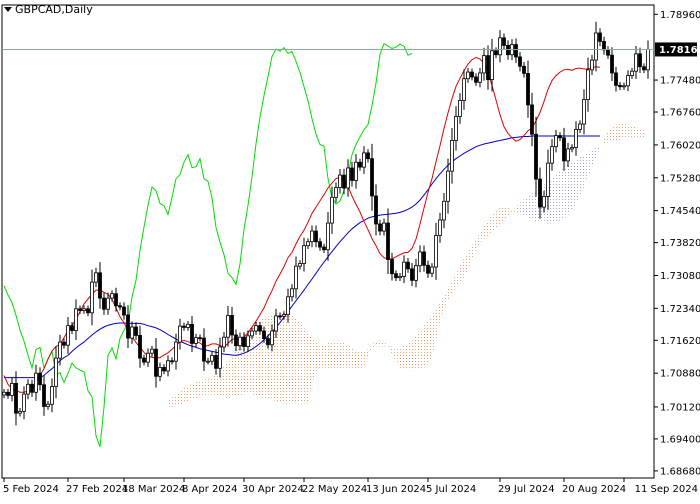  I want to click on x-tick-label: 22 May 2024, so click(334, 489).